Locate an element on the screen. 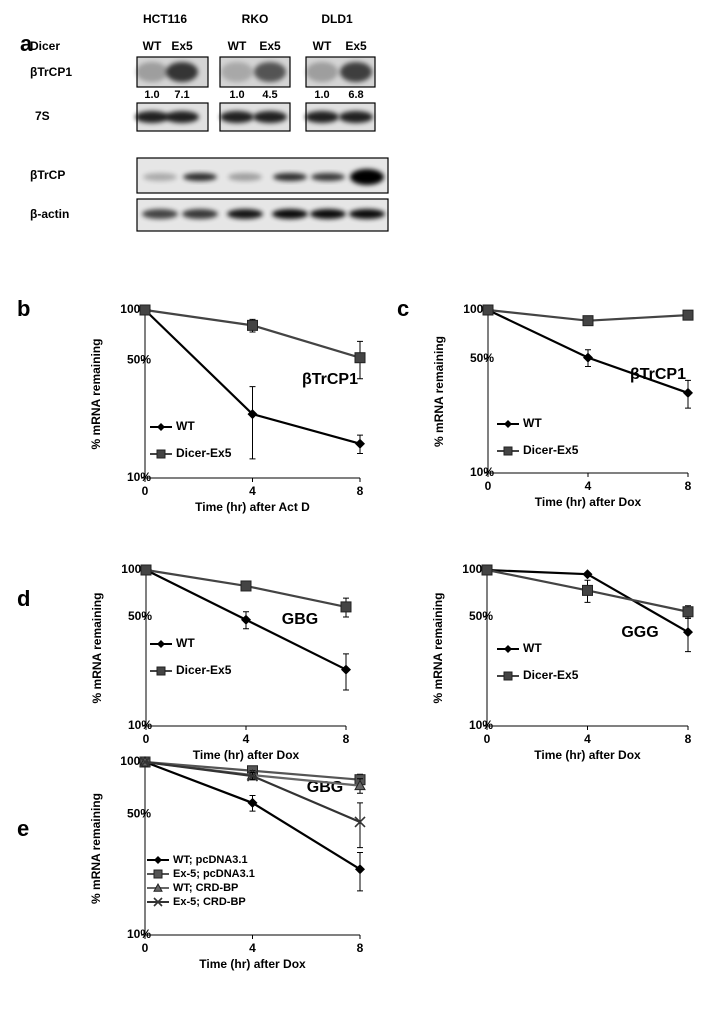 This screenshot has height=1026, width=711. blot-label: β-actin is located at coordinates (49, 214).